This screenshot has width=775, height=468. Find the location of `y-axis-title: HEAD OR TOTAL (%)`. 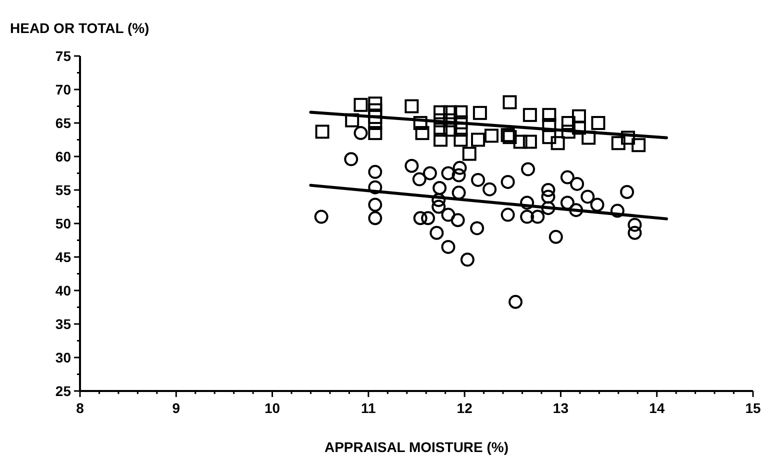

y-axis-title: HEAD OR TOTAL (%) is located at coordinates (80, 28).